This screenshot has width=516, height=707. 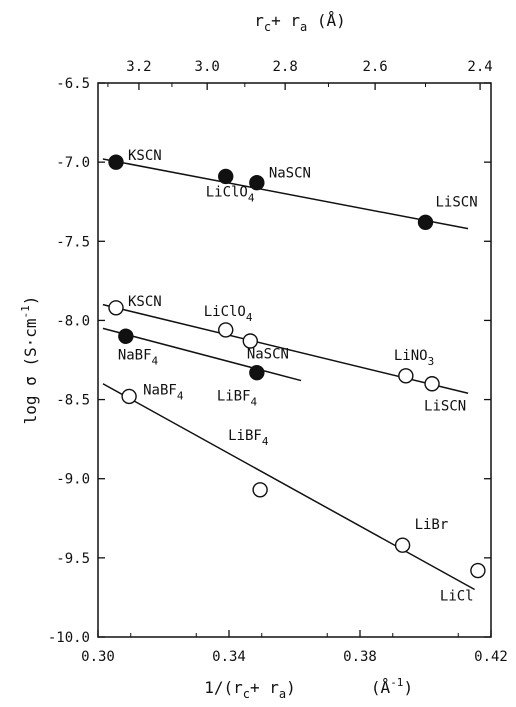 I want to click on top-axis-title: rc+ ra (Å), so click(x=300, y=22).